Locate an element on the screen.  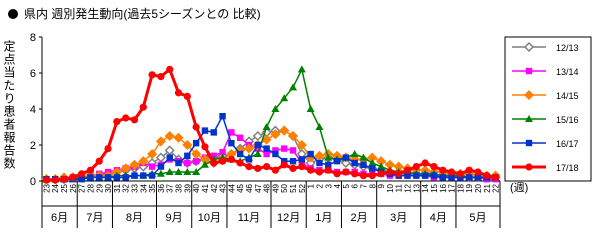
x-tick-label: 3 is located at coordinates (328, 185).